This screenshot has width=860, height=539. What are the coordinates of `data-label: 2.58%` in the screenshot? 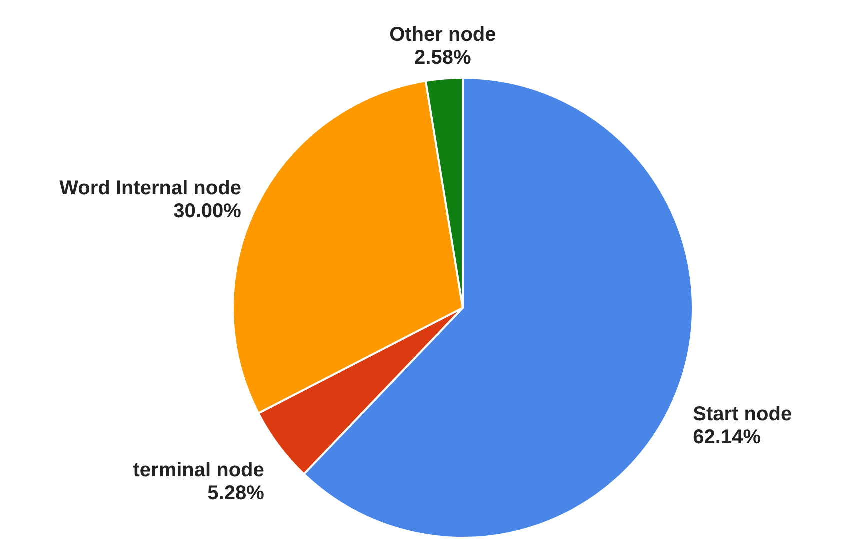 It's located at (443, 57).